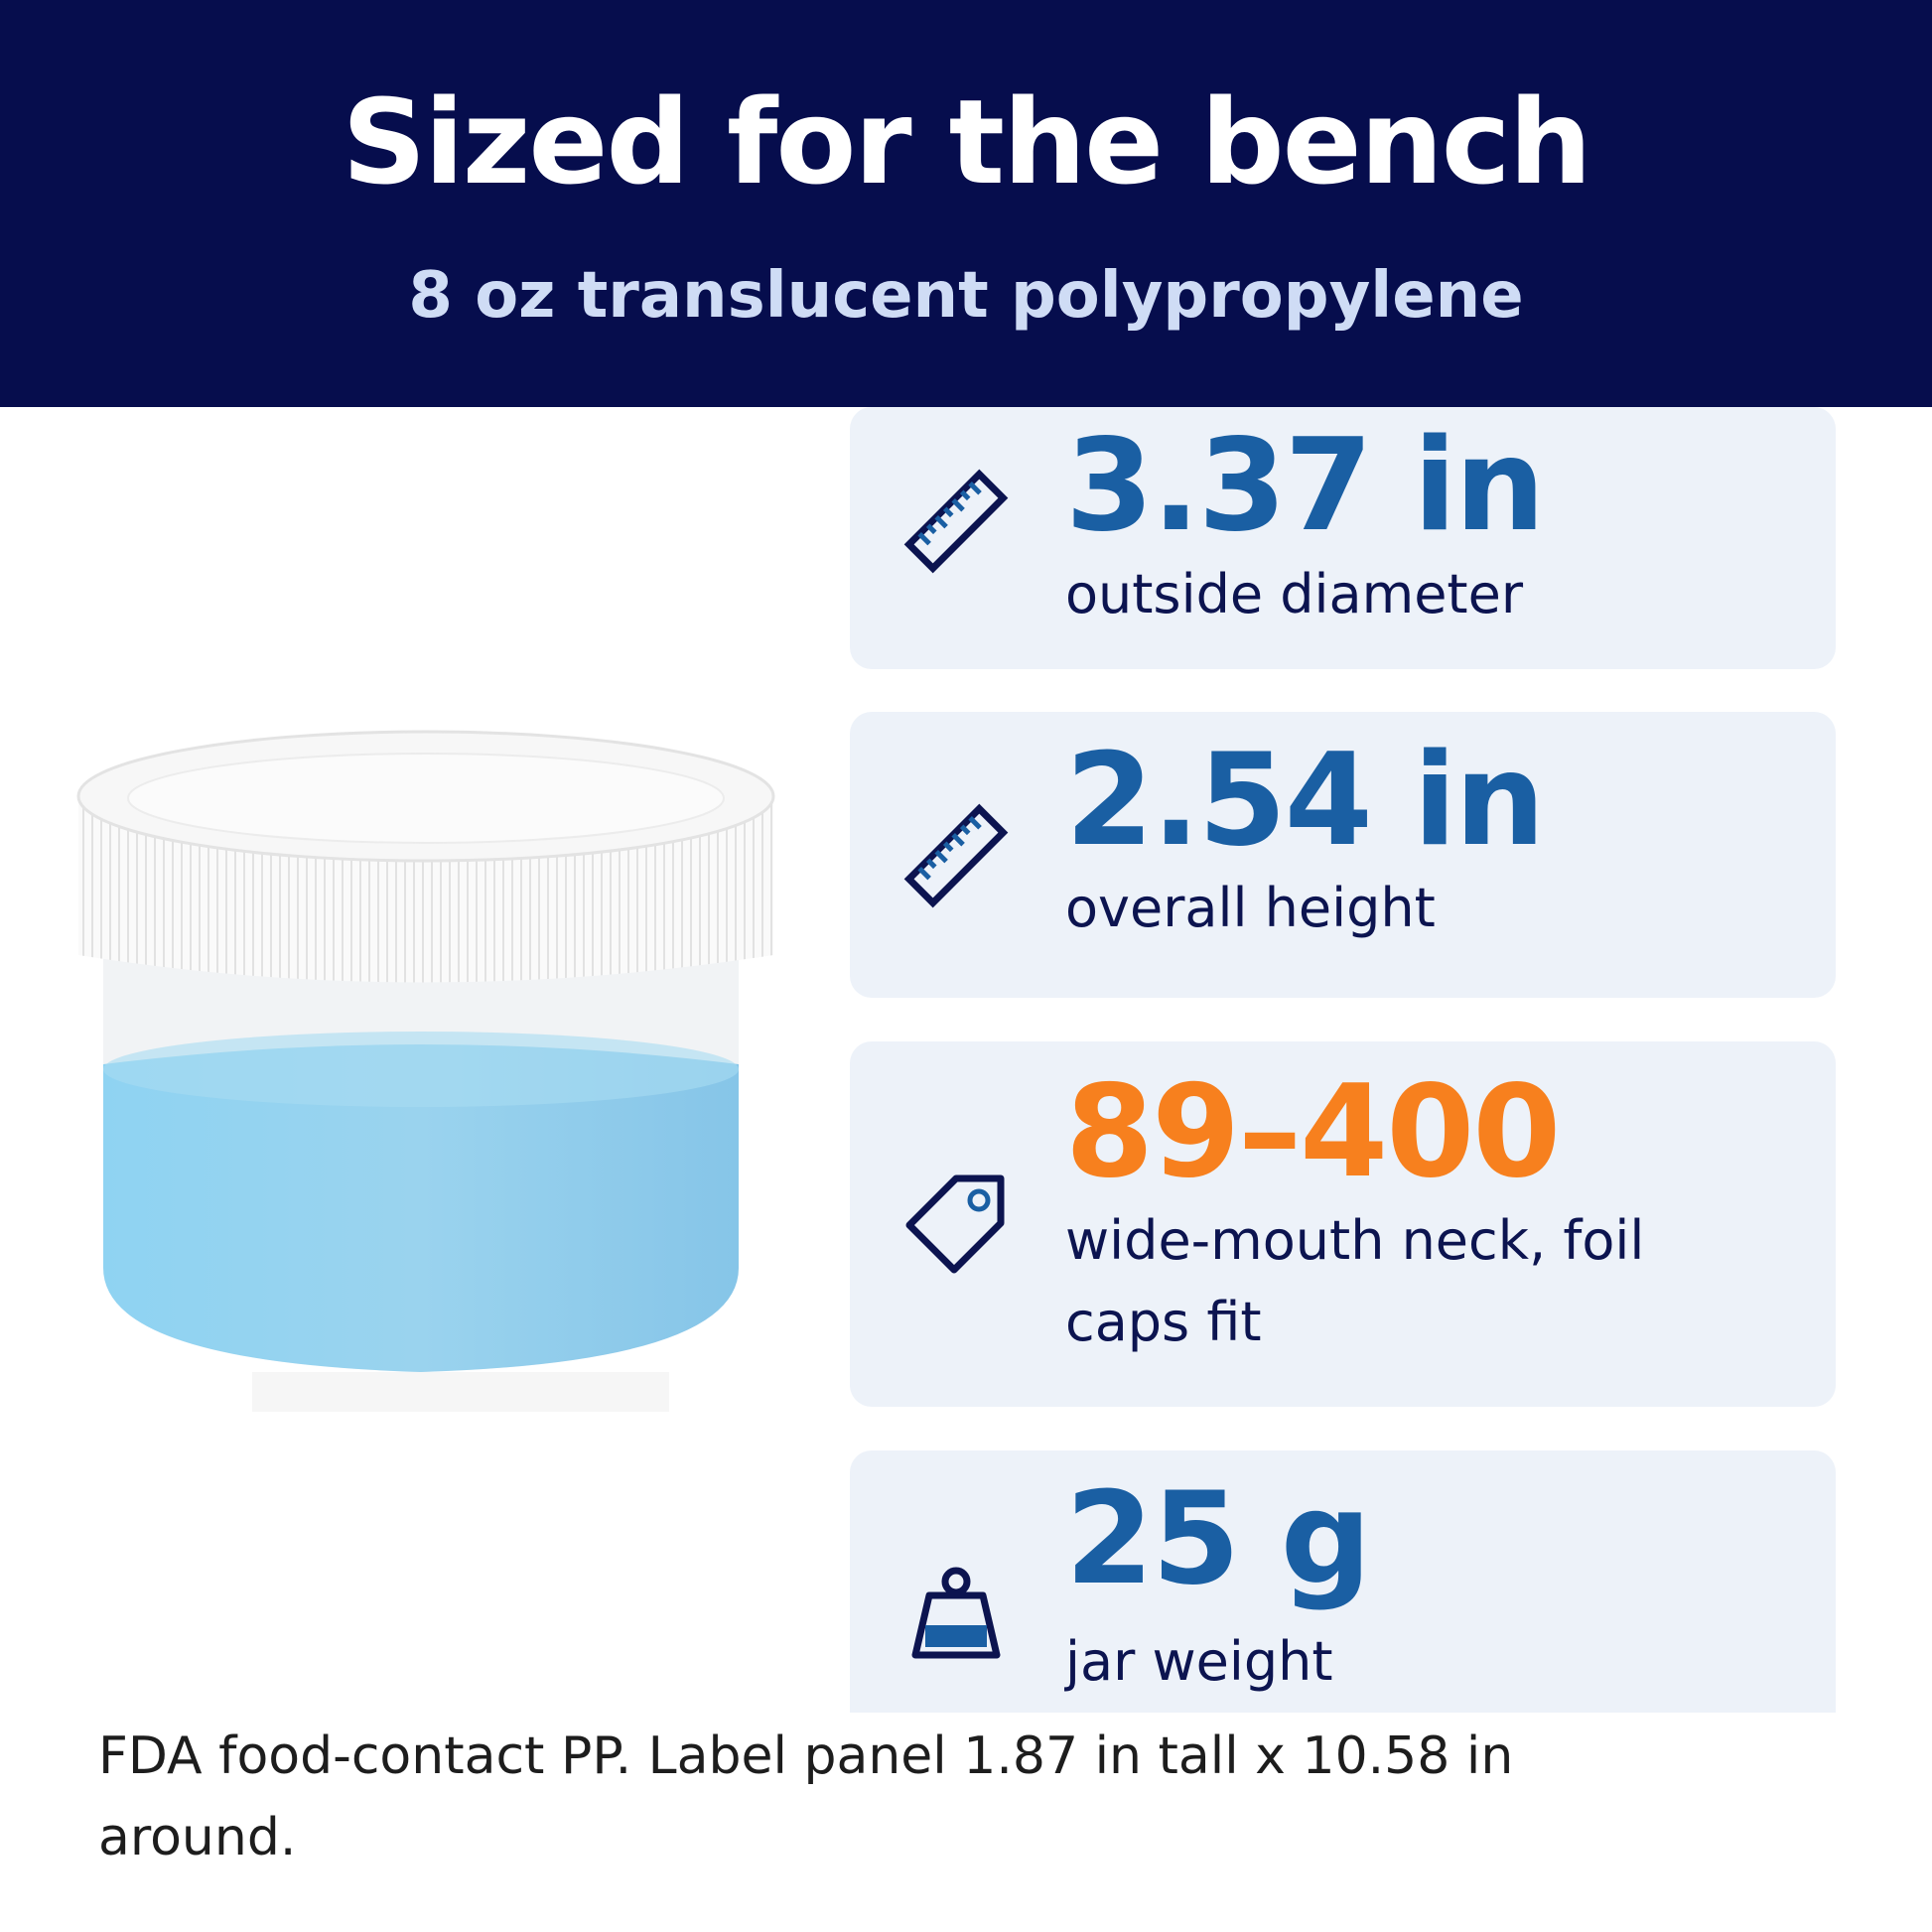 The height and width of the screenshot is (1932, 1932). I want to click on jar-illustration, so click(426, 1071).